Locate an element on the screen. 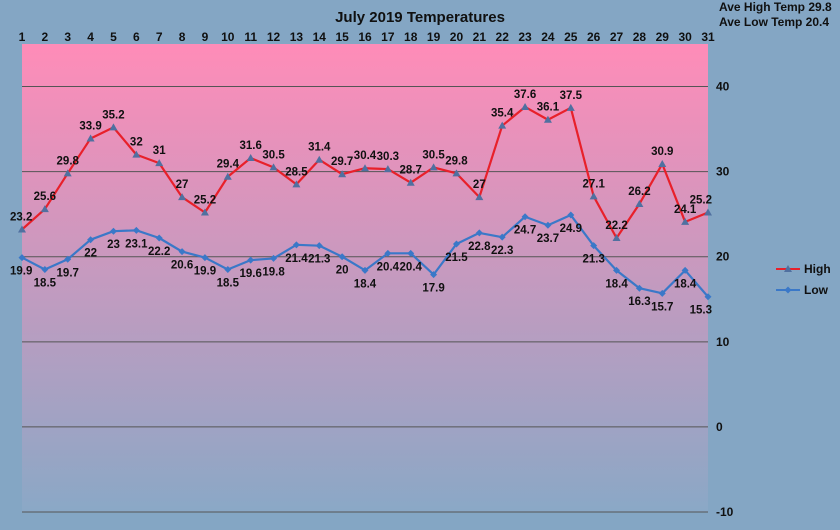  low-data-label: 22.2 is located at coordinates (159, 252).